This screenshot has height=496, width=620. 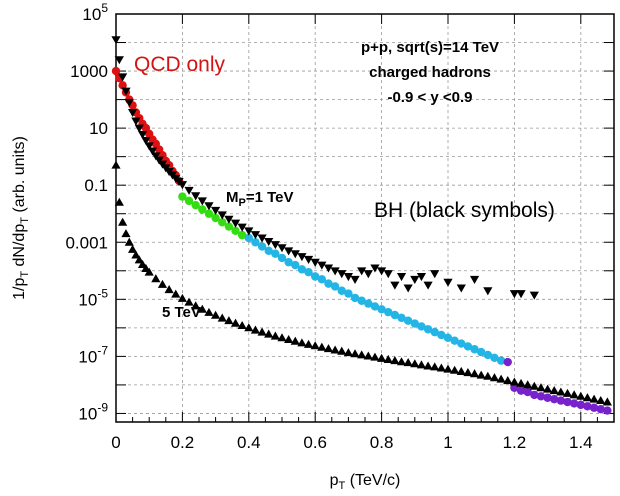 I want to click on title-line-1: p+p, sqrt(s)=14 TeV, so click(x=430, y=47).